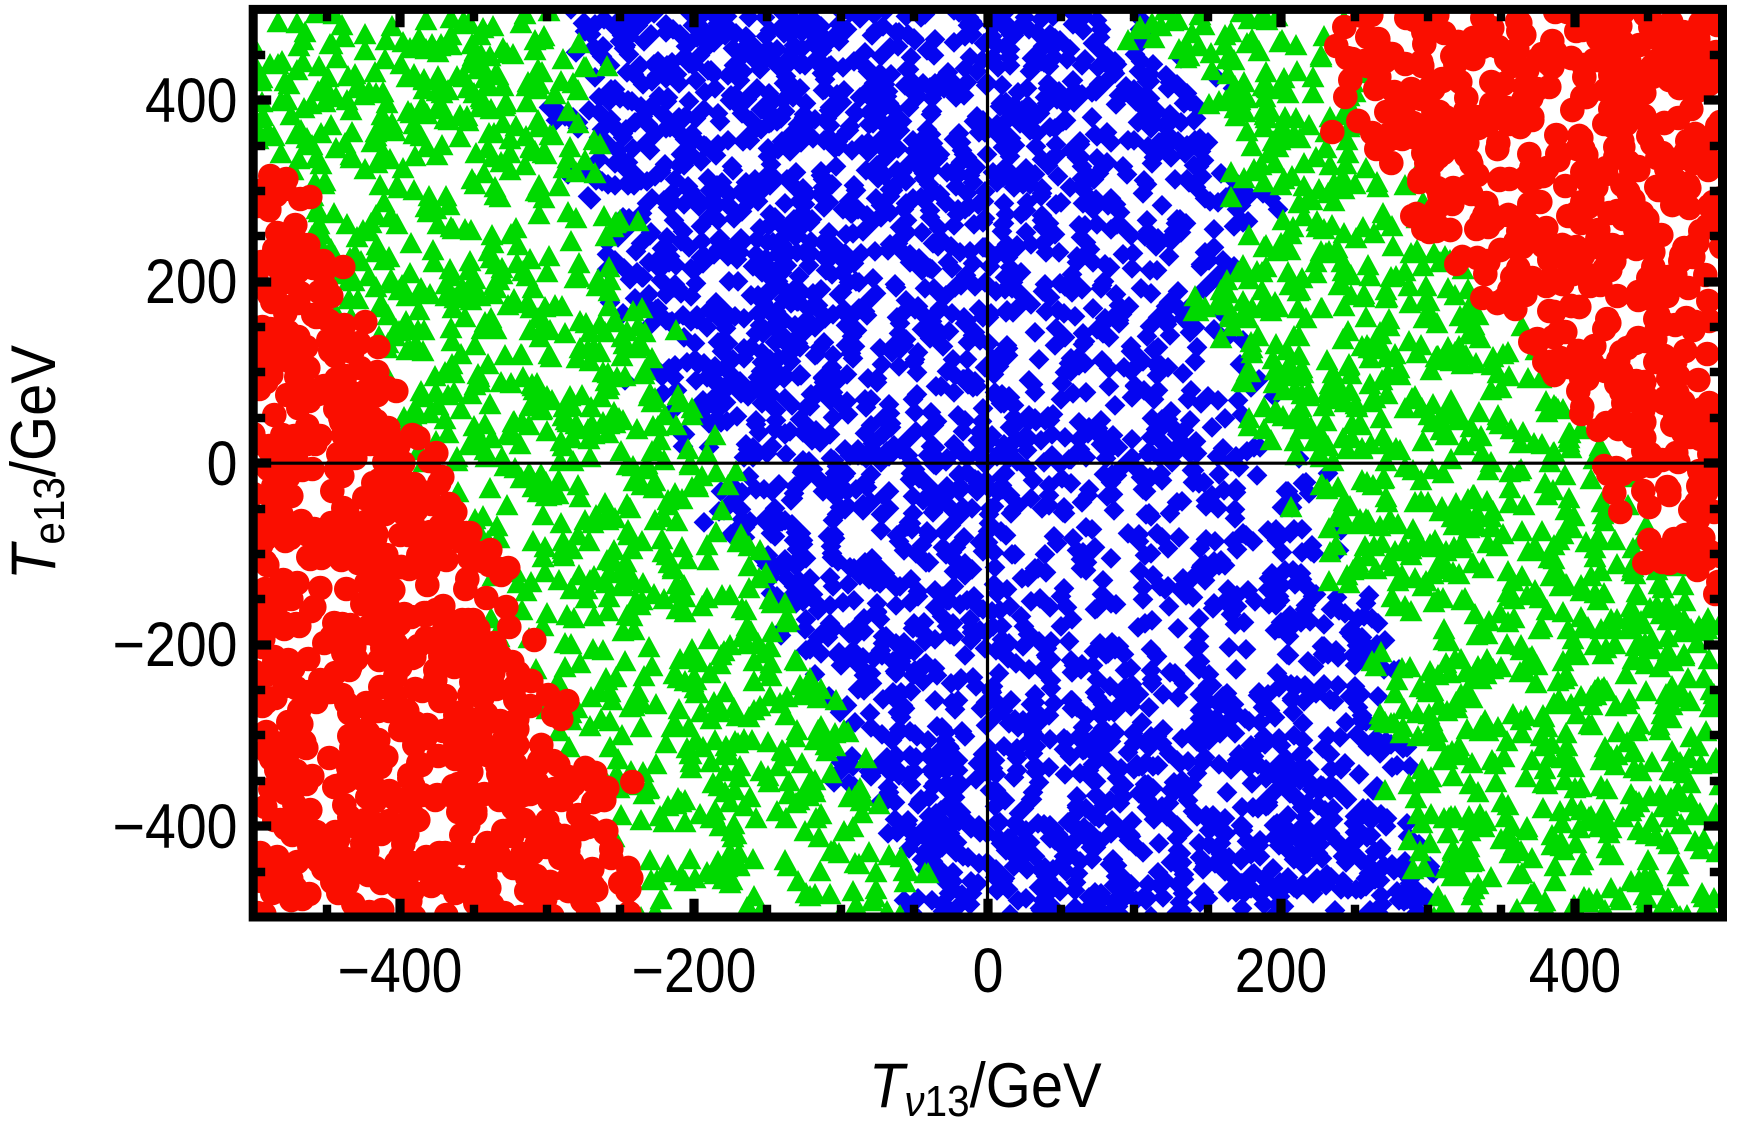 The image size is (1740, 1126). Describe the element at coordinates (985, 1088) in the screenshot. I see `svg-text: Tν13/GeV` at that location.